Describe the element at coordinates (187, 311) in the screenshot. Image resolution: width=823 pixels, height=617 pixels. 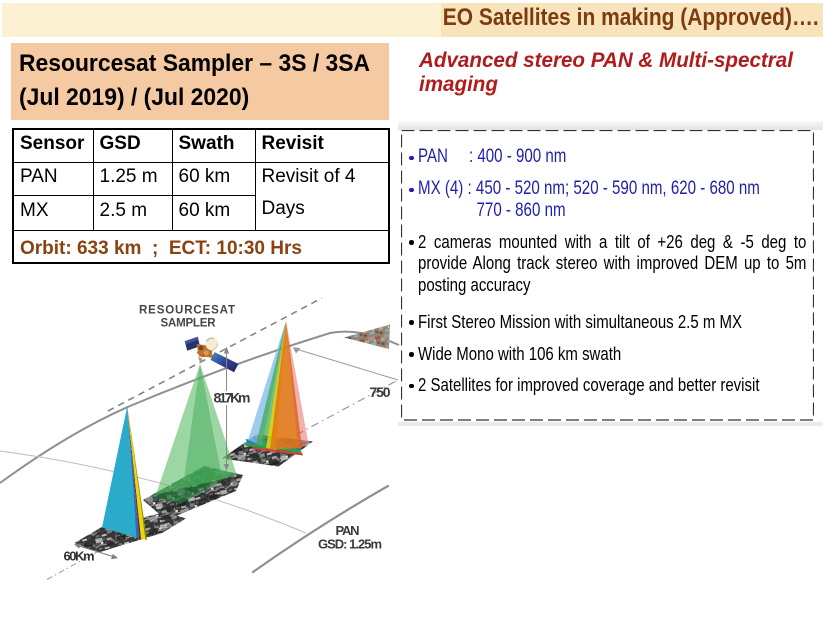
I see `svg-text: RESOURCESAT` at that location.